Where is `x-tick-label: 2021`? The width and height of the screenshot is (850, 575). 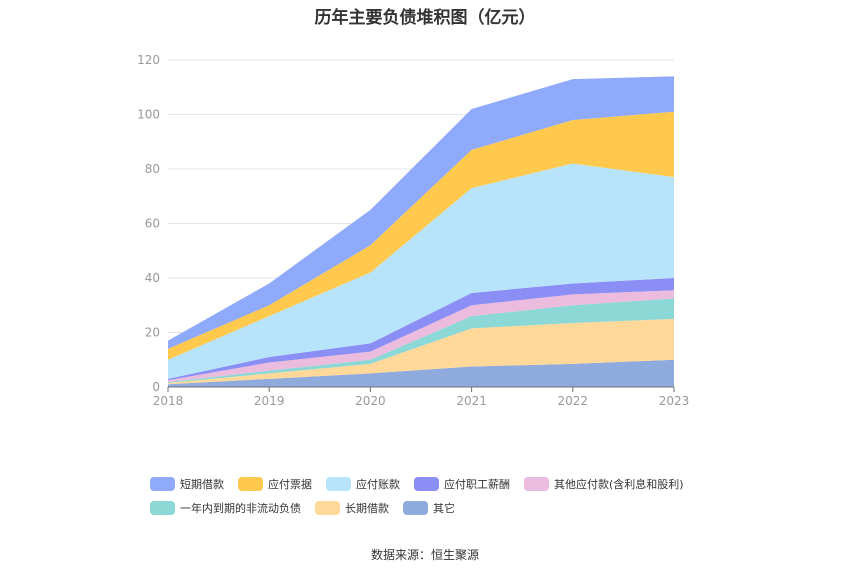
x-tick-label: 2021 is located at coordinates (471, 401).